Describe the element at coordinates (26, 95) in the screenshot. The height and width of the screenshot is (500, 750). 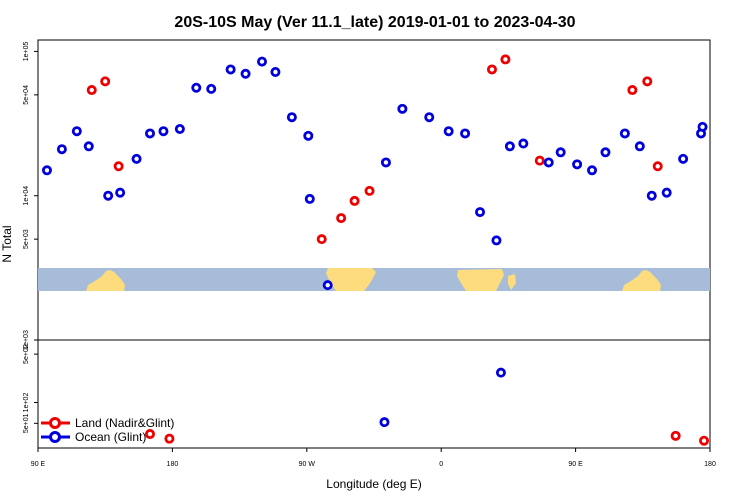
I see `y-tick-label: 5e+04` at that location.